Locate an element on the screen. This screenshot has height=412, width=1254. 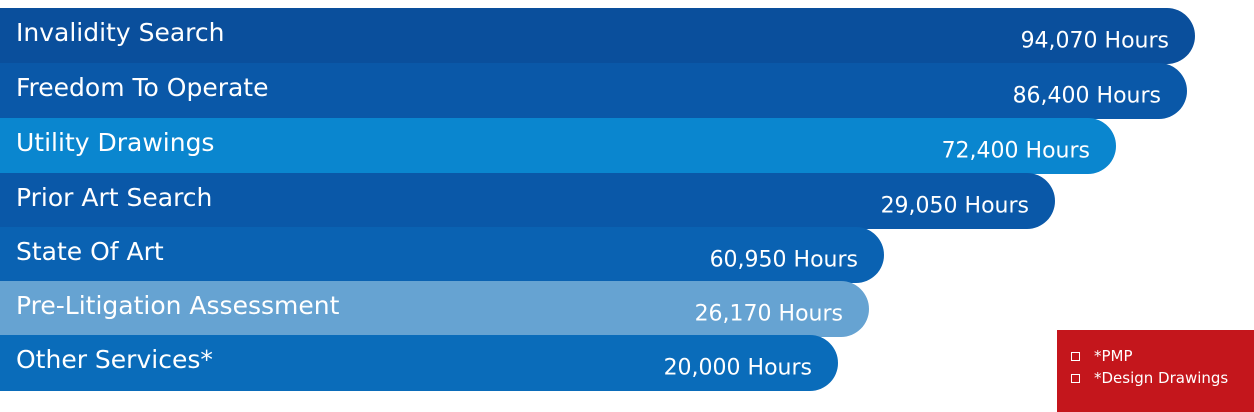
bar-label: Prior Art Search is located at coordinates (114, 198).